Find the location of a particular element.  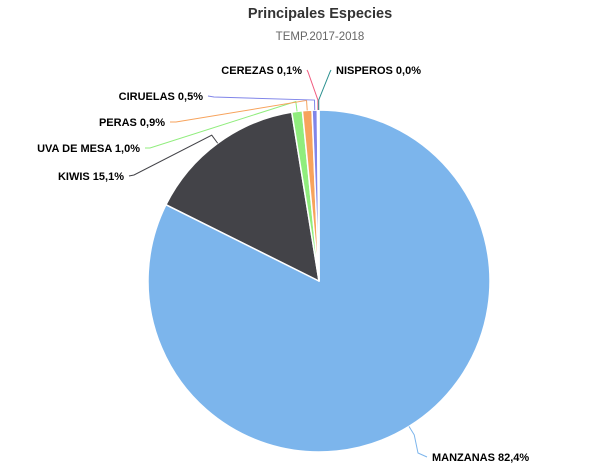

data-label-nisperos: NISPEROS 0,0% is located at coordinates (378, 71).